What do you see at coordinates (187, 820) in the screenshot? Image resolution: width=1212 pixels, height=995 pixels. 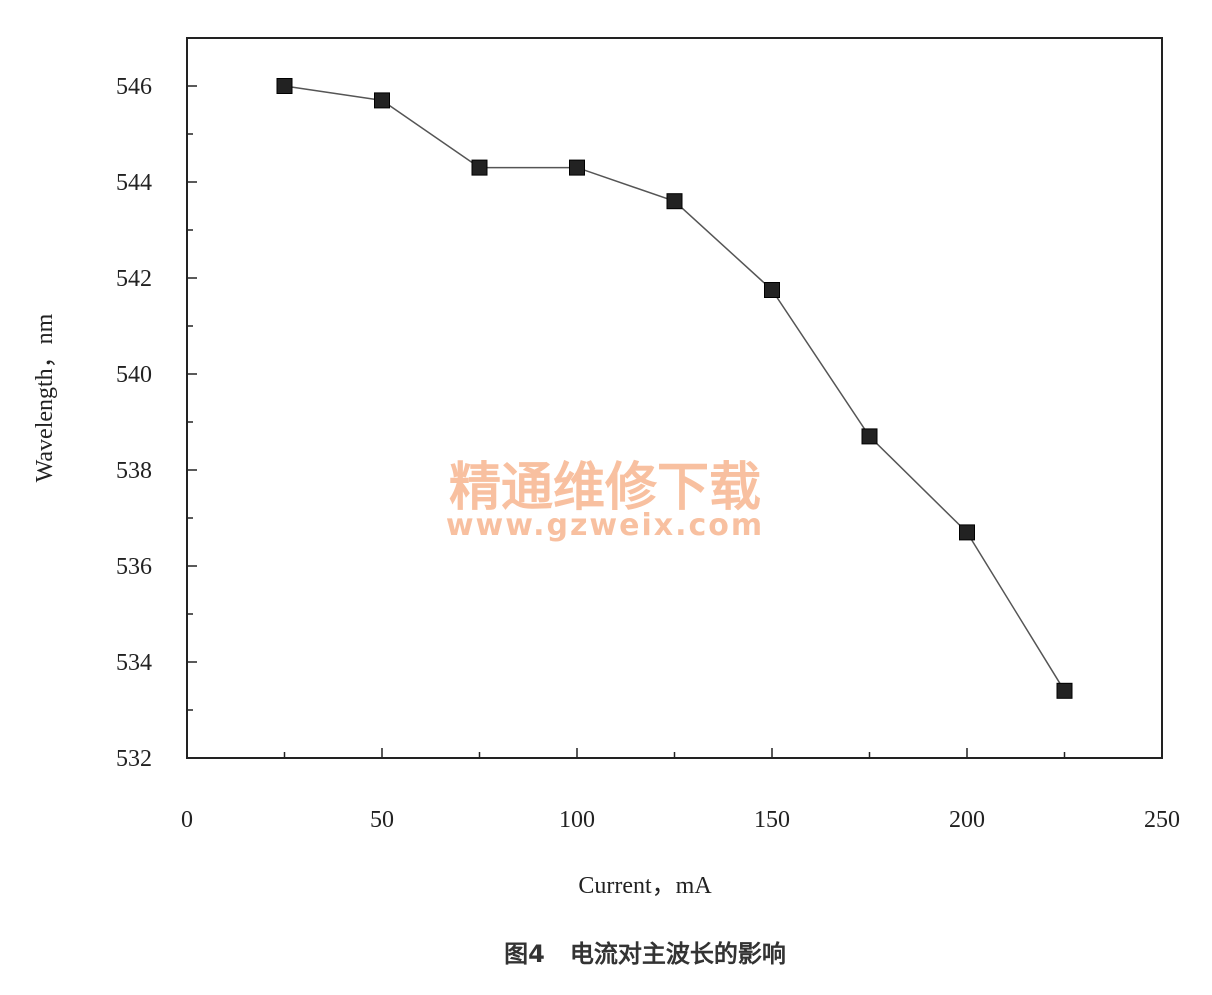 I see `x-tick-label: 0` at bounding box center [187, 820].